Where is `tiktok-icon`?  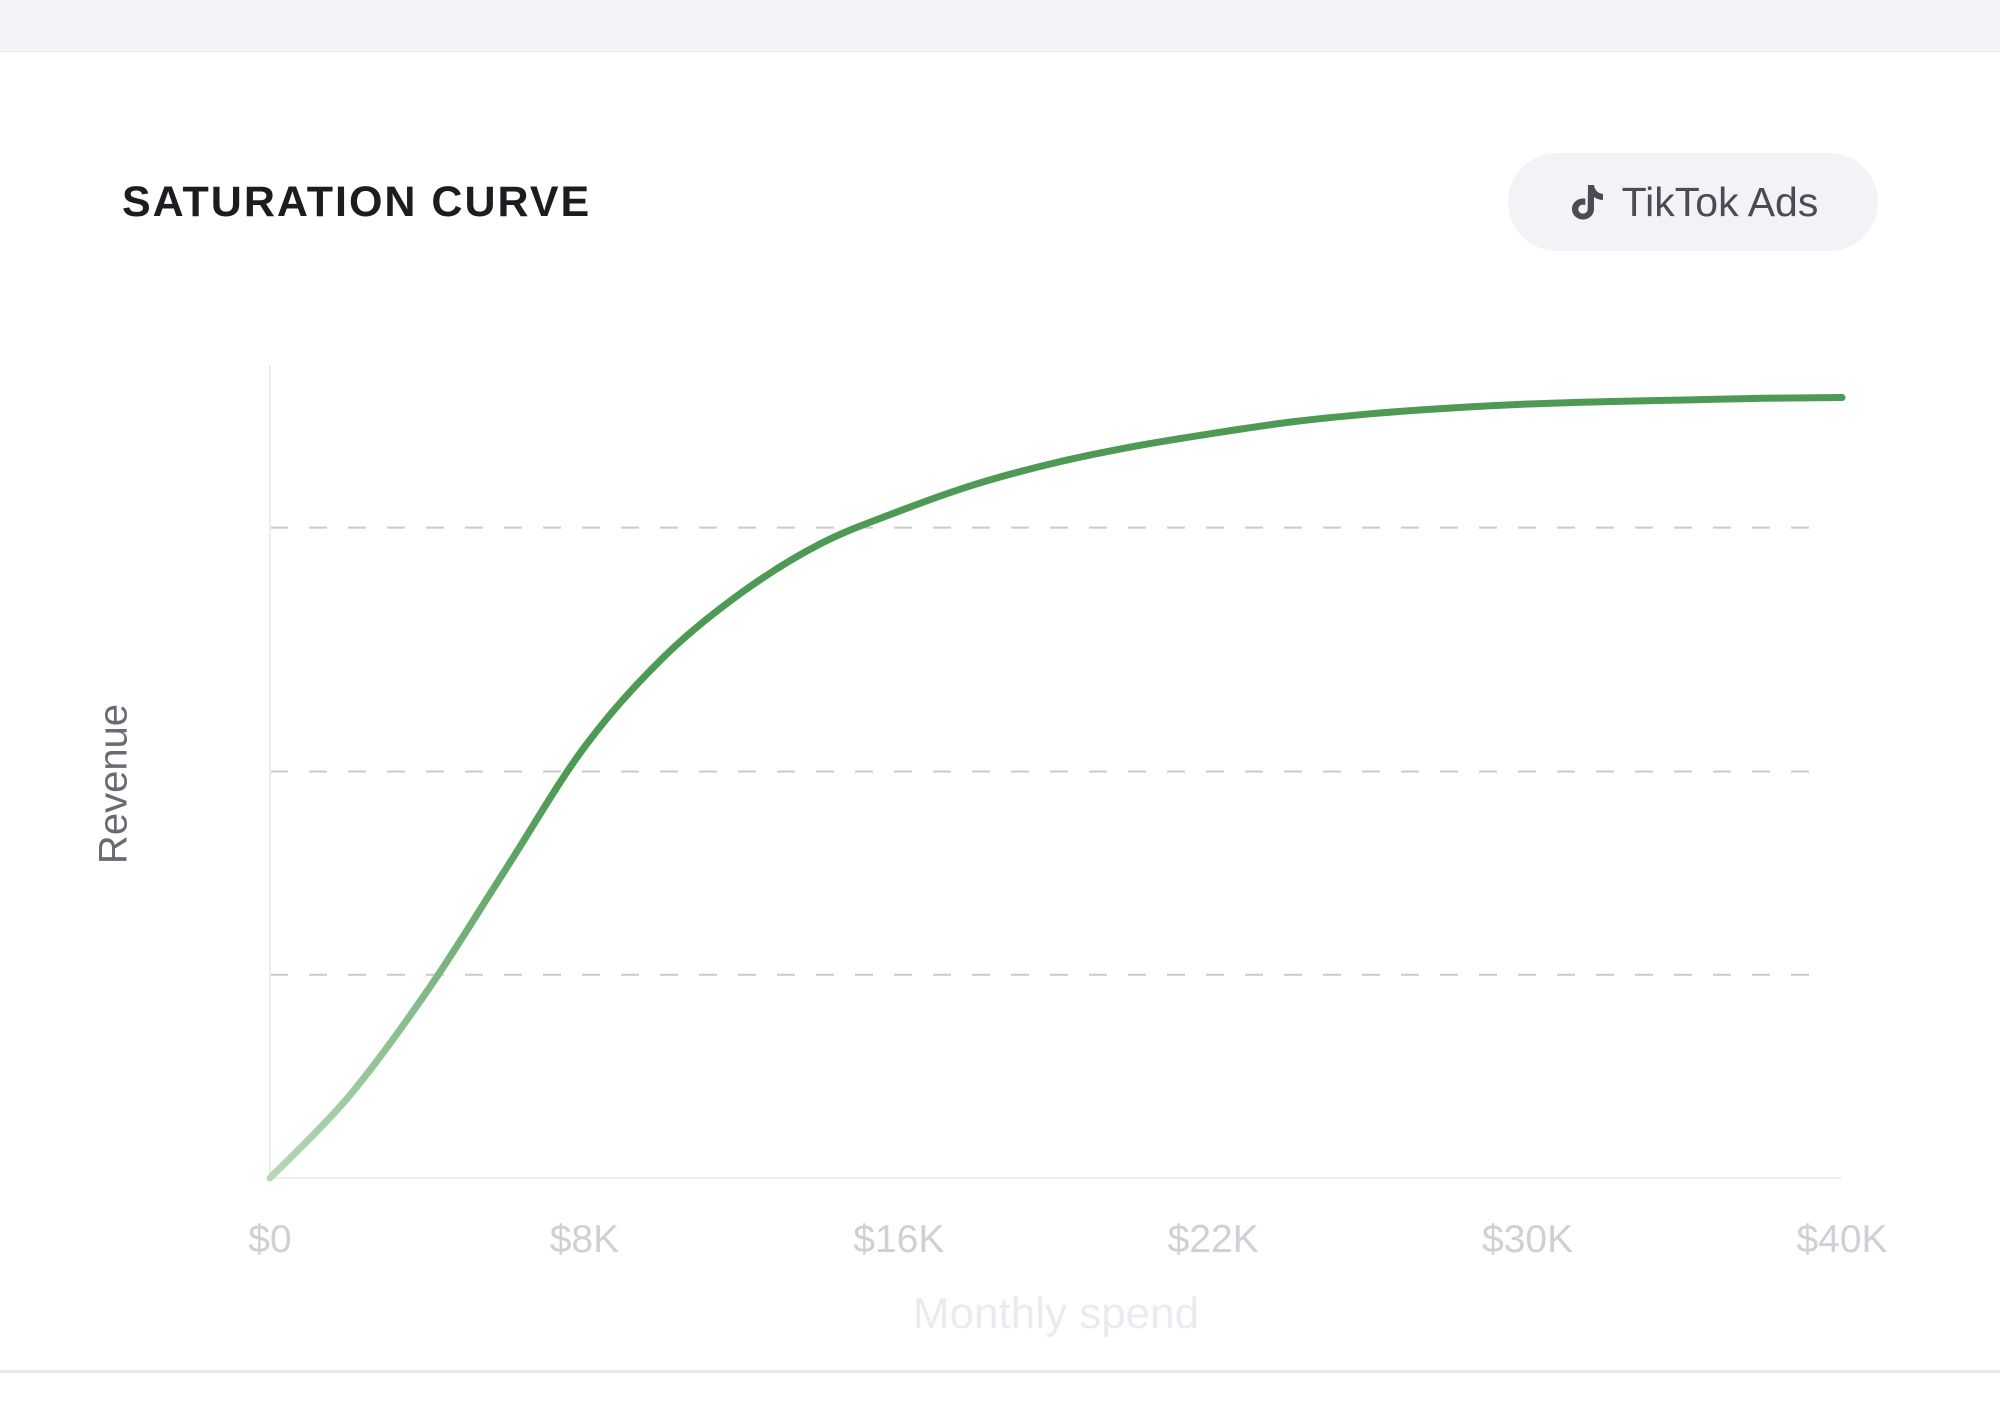
tiktok-icon is located at coordinates (1587, 202).